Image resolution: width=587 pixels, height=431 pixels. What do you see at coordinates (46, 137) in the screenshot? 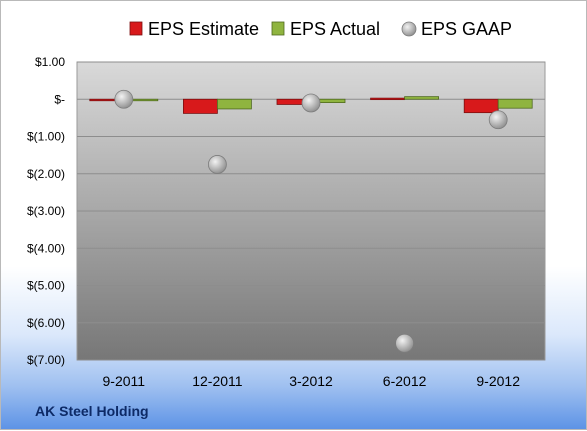
I see `y-tick-label: $(1.00)` at bounding box center [46, 137].